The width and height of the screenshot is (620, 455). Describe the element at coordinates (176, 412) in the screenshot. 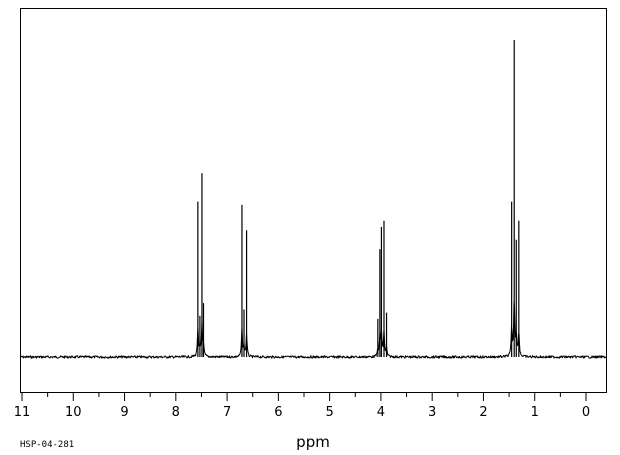

I see `x-tick-label: 8` at that location.